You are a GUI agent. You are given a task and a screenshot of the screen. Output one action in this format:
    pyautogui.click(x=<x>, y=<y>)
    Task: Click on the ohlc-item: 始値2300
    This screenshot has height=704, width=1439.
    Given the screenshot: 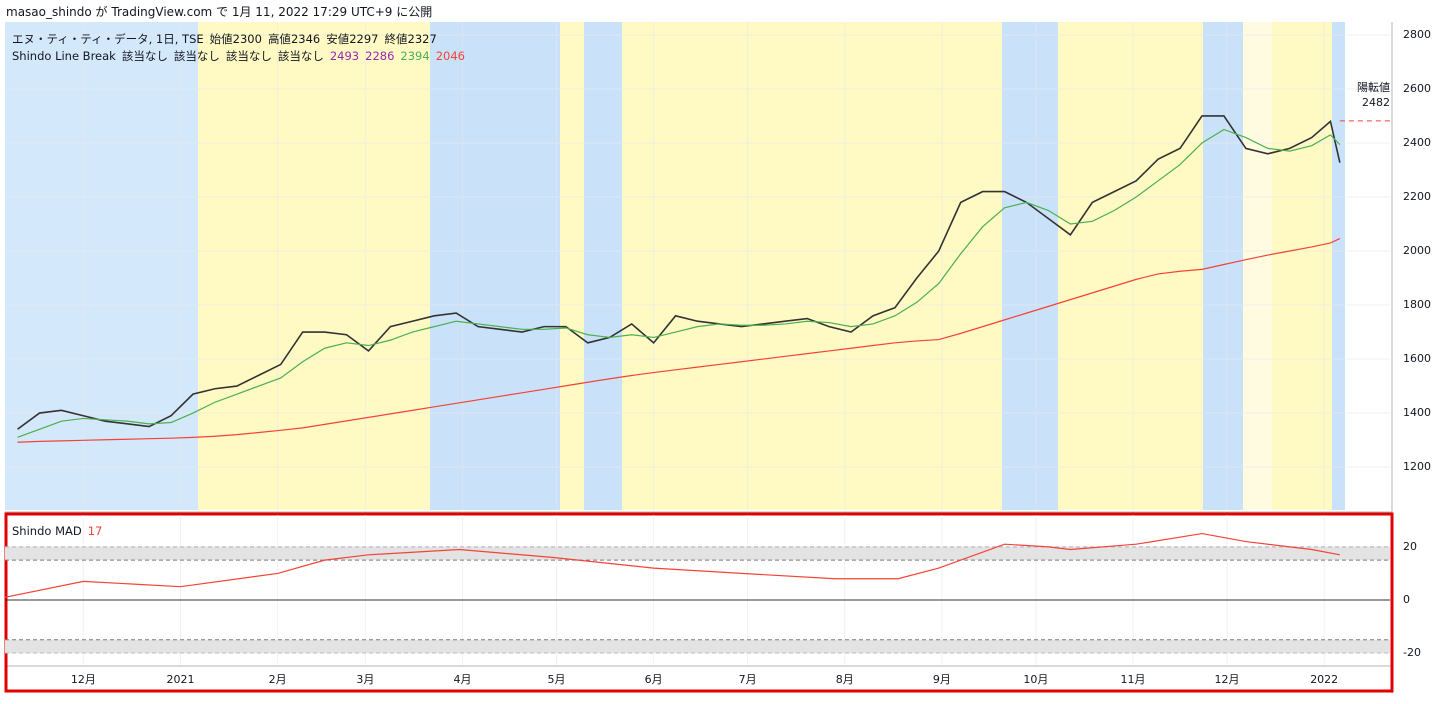 What is the action you would take?
    pyautogui.click(x=236, y=39)
    